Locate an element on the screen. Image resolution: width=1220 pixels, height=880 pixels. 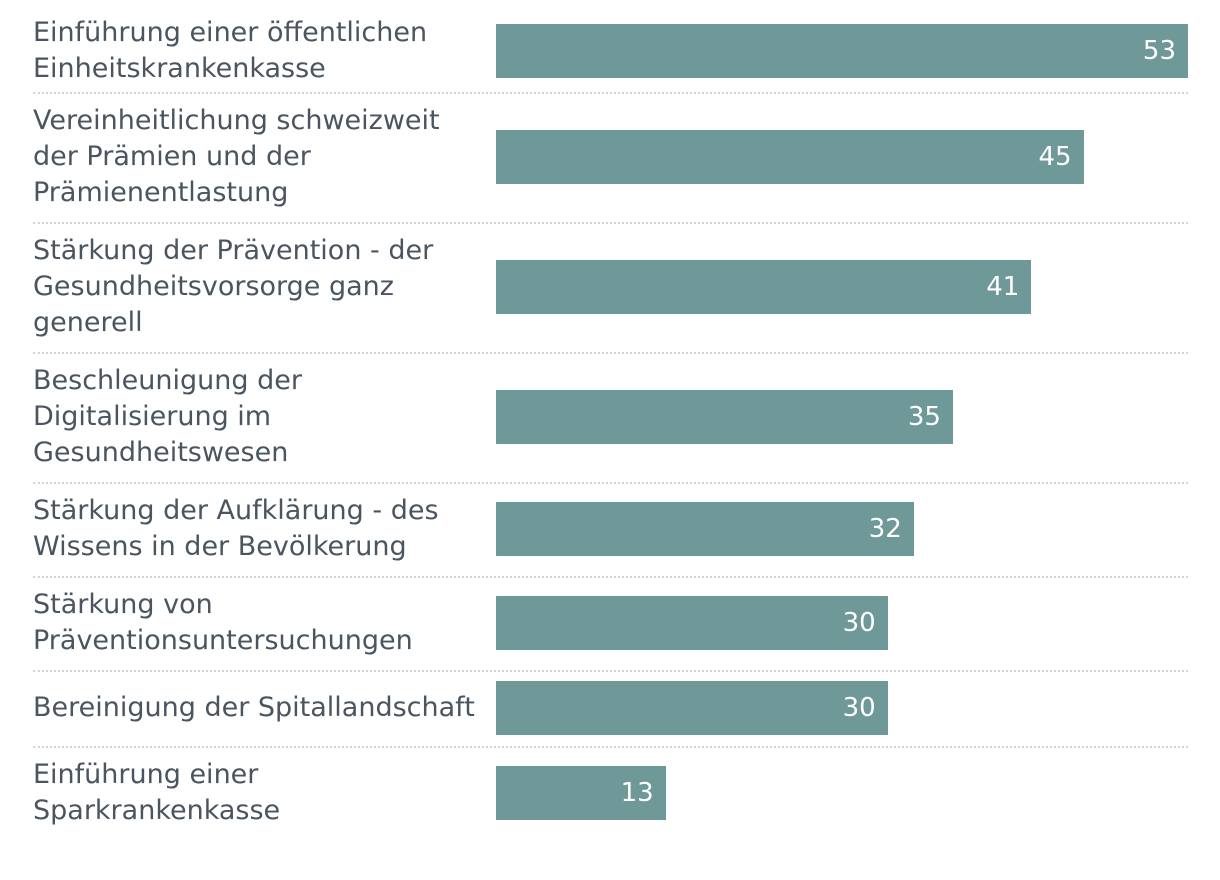
bar-value-label: 35 is located at coordinates (924, 417).